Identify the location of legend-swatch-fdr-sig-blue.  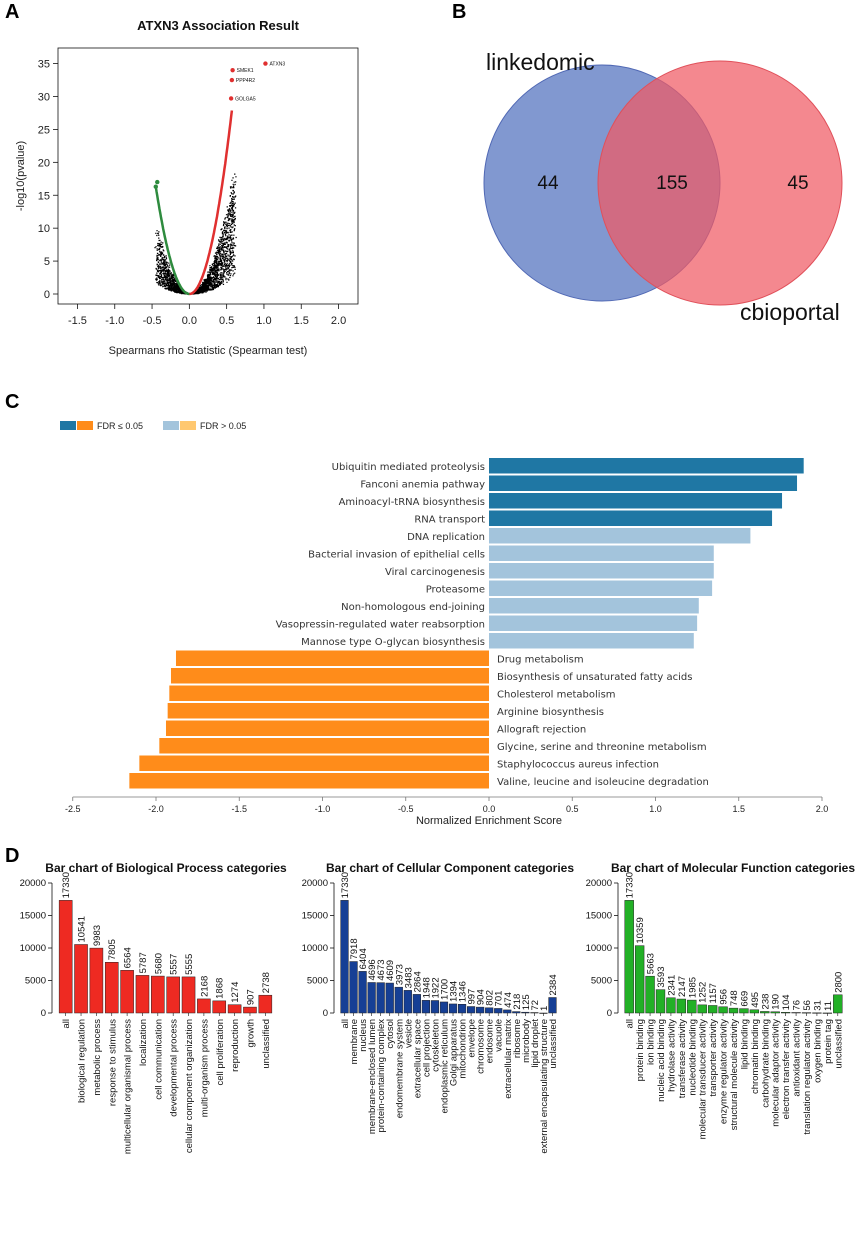
(68, 425).